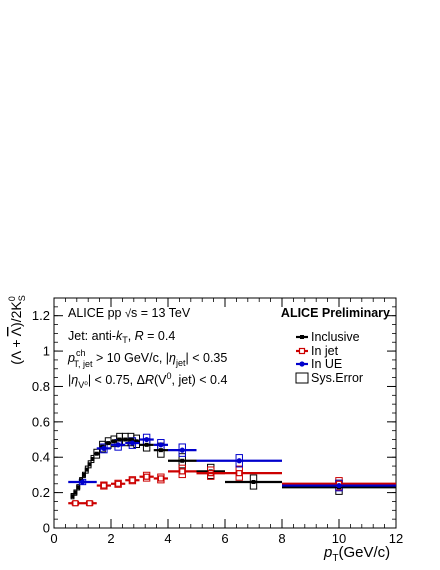  I want to click on x-tick-label: 4, so click(167, 538).